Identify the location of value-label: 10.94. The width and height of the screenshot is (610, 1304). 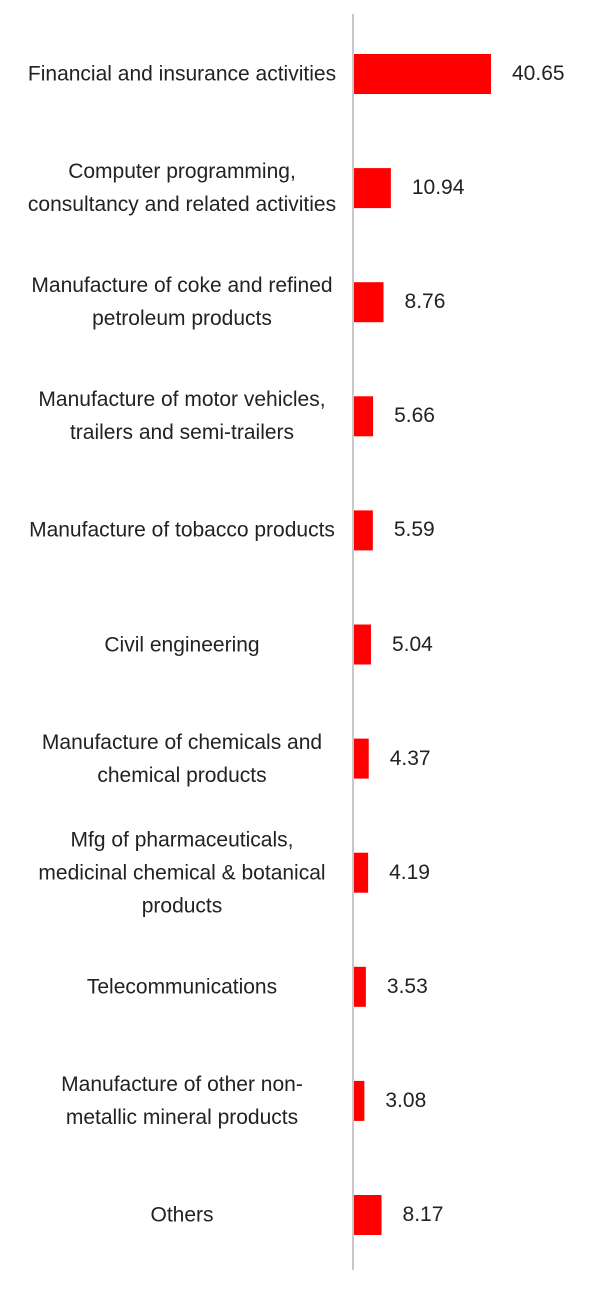
(438, 188).